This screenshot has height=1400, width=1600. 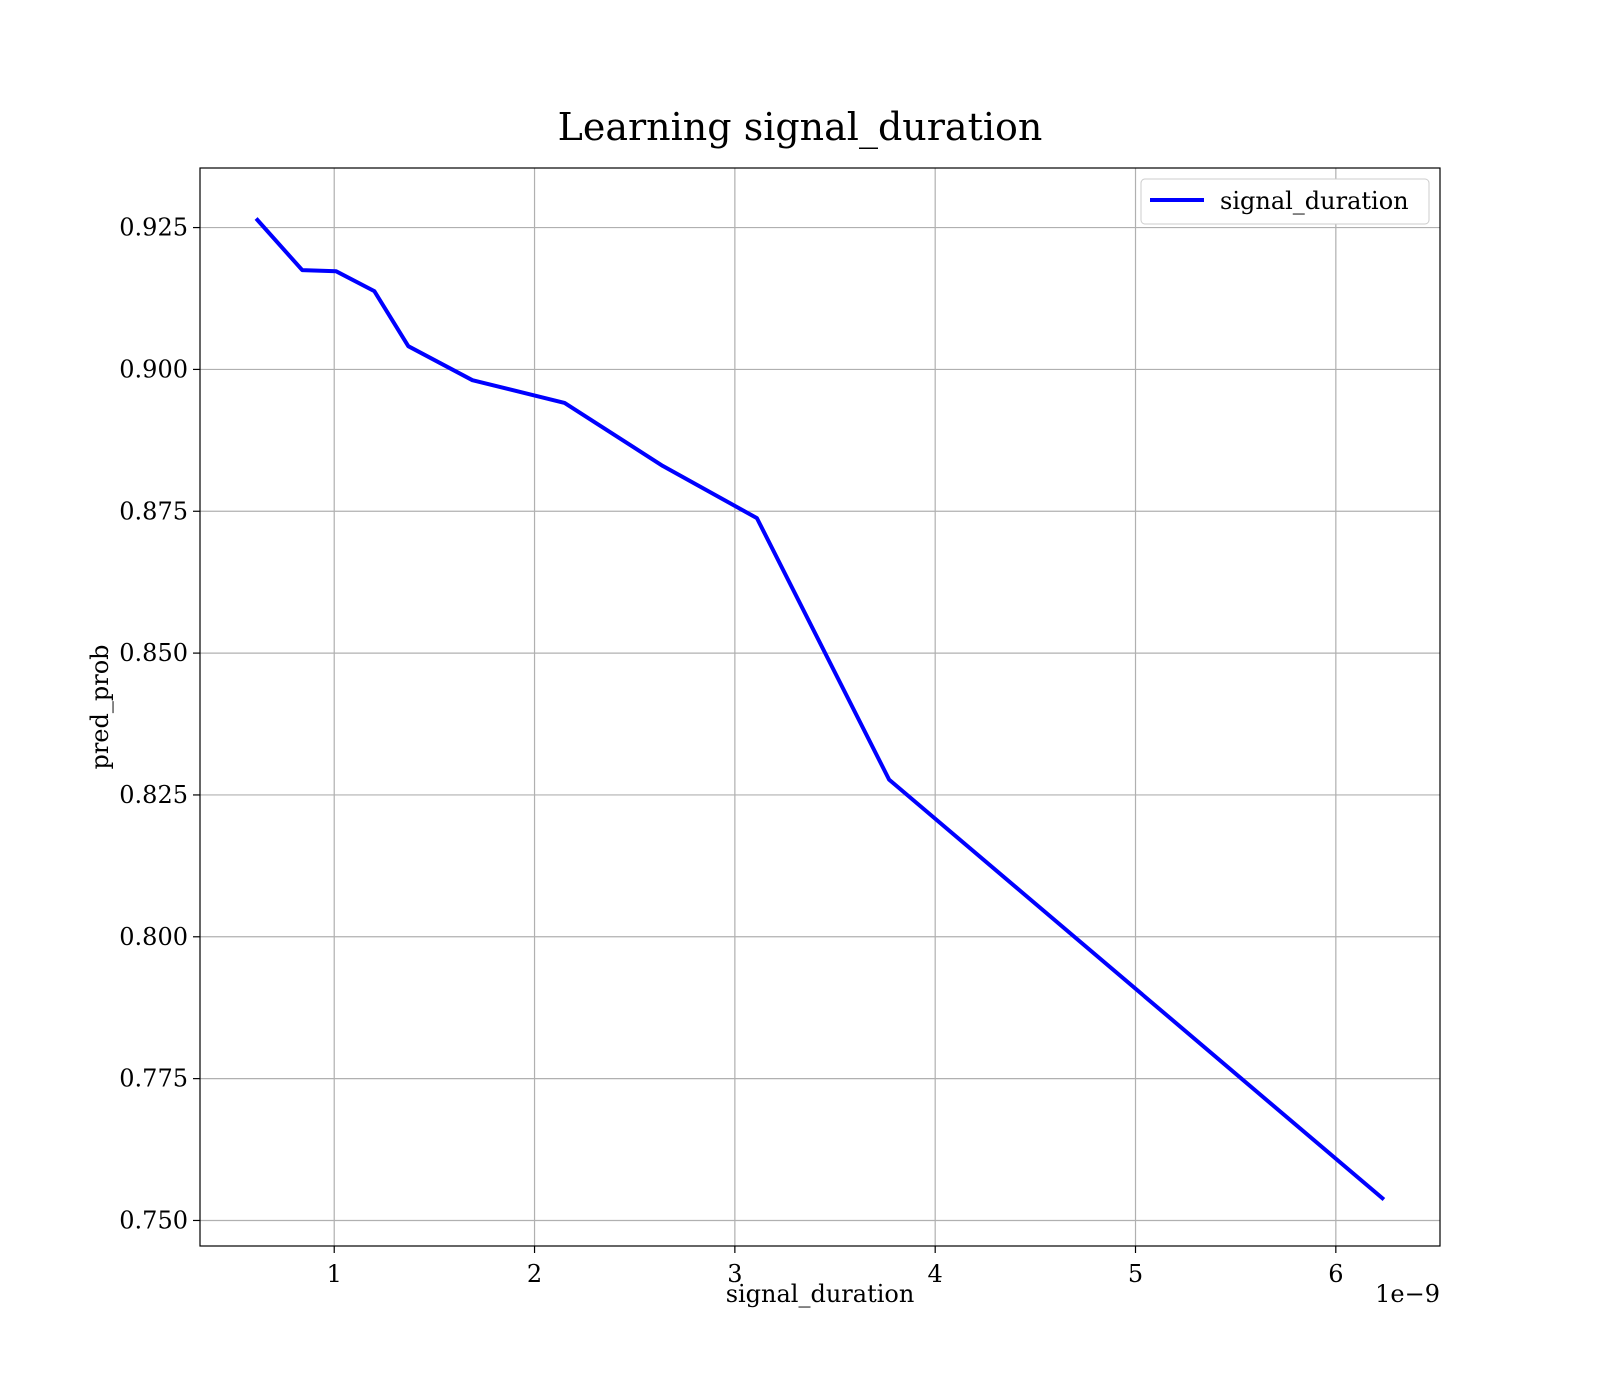 I want to click on x-tick-label: 6, so click(x=1335, y=1274).